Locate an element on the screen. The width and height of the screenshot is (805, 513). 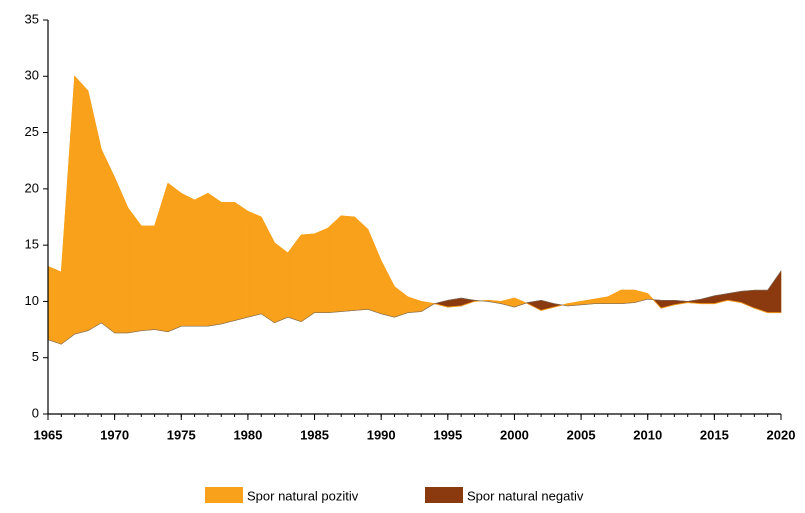
legend-label: Spor natural negativ is located at coordinates (525, 495).